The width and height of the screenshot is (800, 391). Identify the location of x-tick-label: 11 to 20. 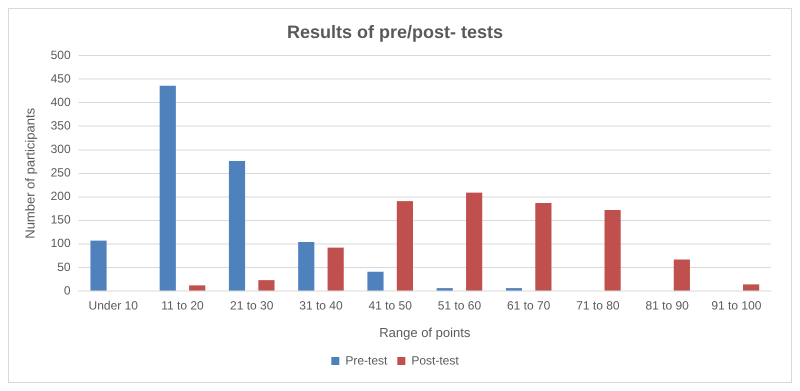
(182, 305).